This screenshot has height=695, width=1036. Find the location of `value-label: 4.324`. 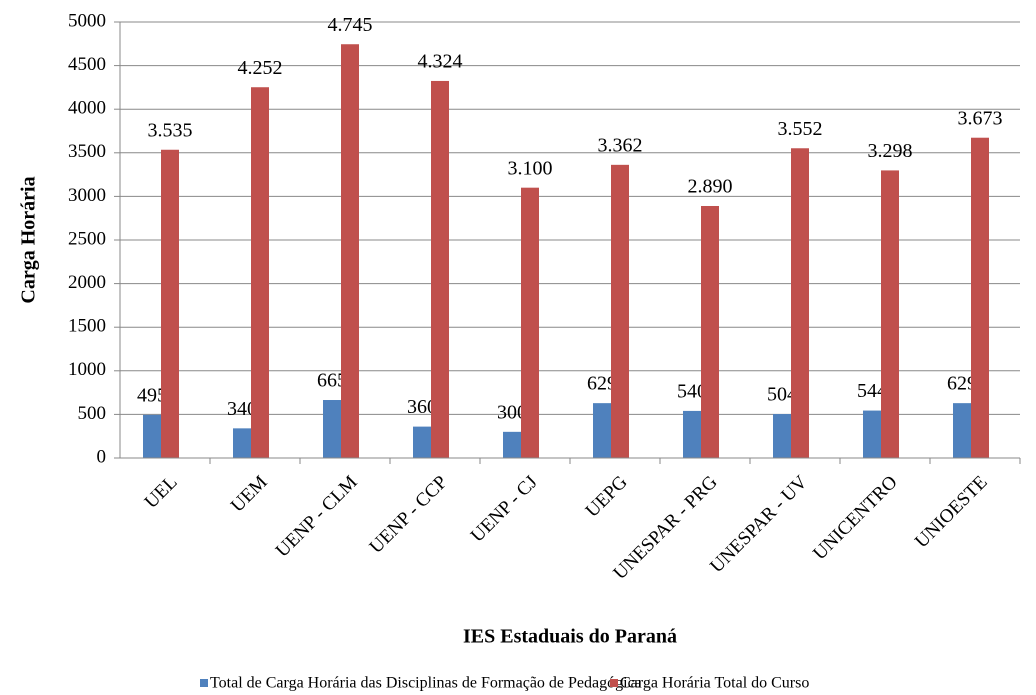

value-label: 4.324 is located at coordinates (440, 62).